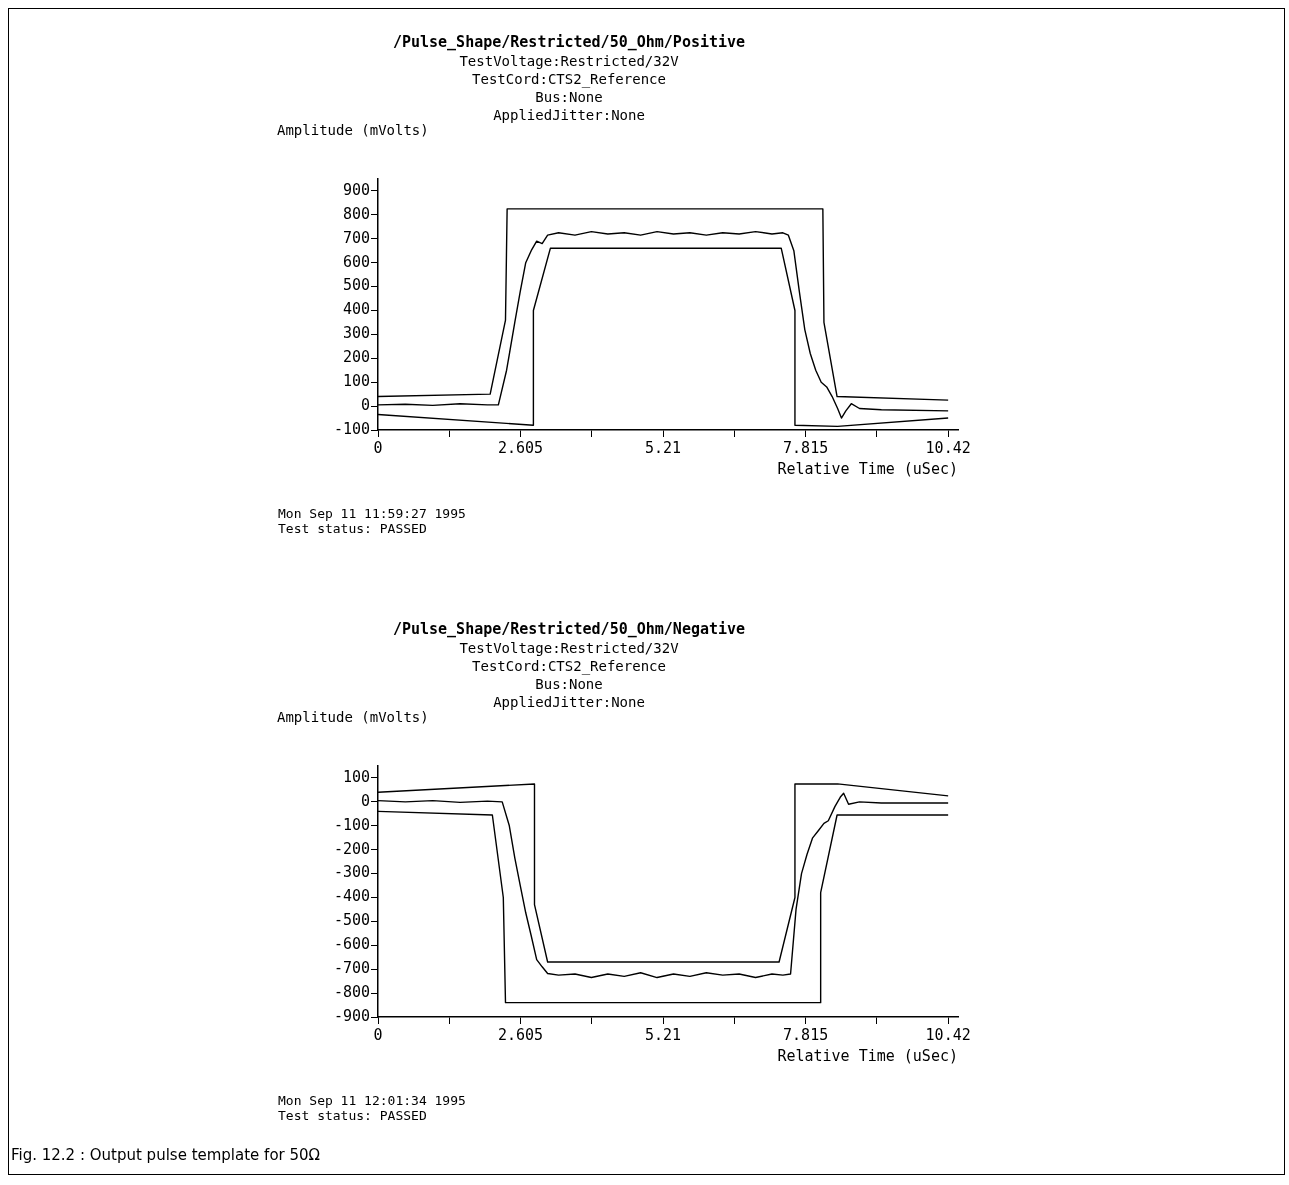 This screenshot has height=1185, width=1289. I want to click on y-tick-label: -800, so click(351, 991).